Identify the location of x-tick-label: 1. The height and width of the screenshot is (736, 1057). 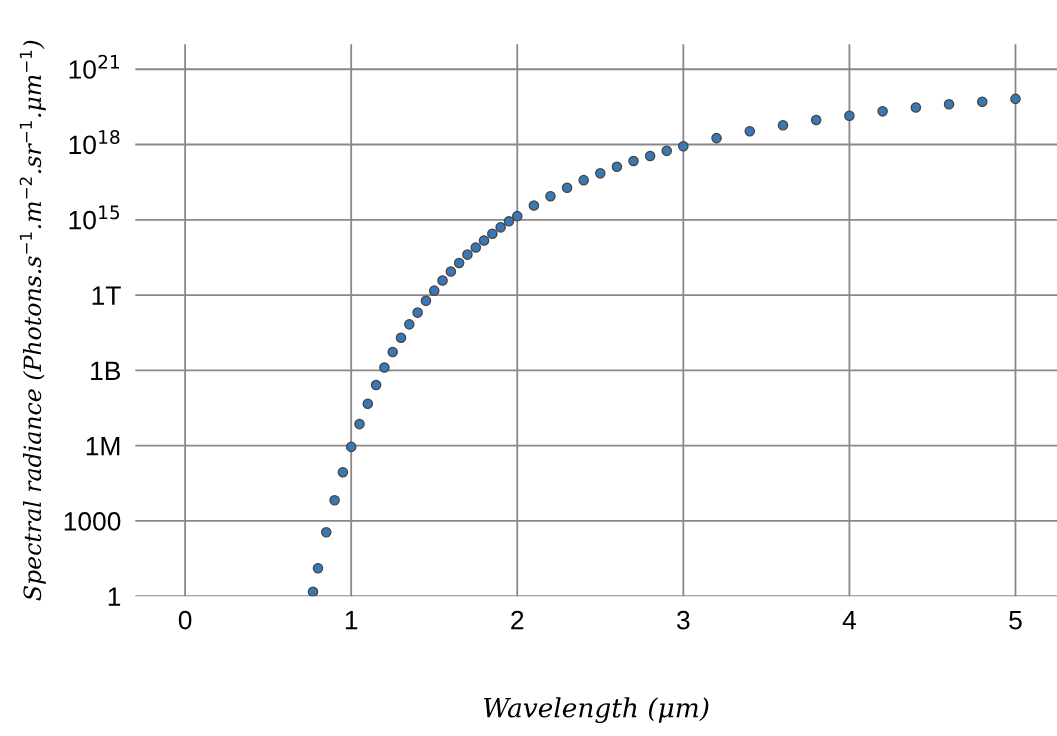
(351, 620).